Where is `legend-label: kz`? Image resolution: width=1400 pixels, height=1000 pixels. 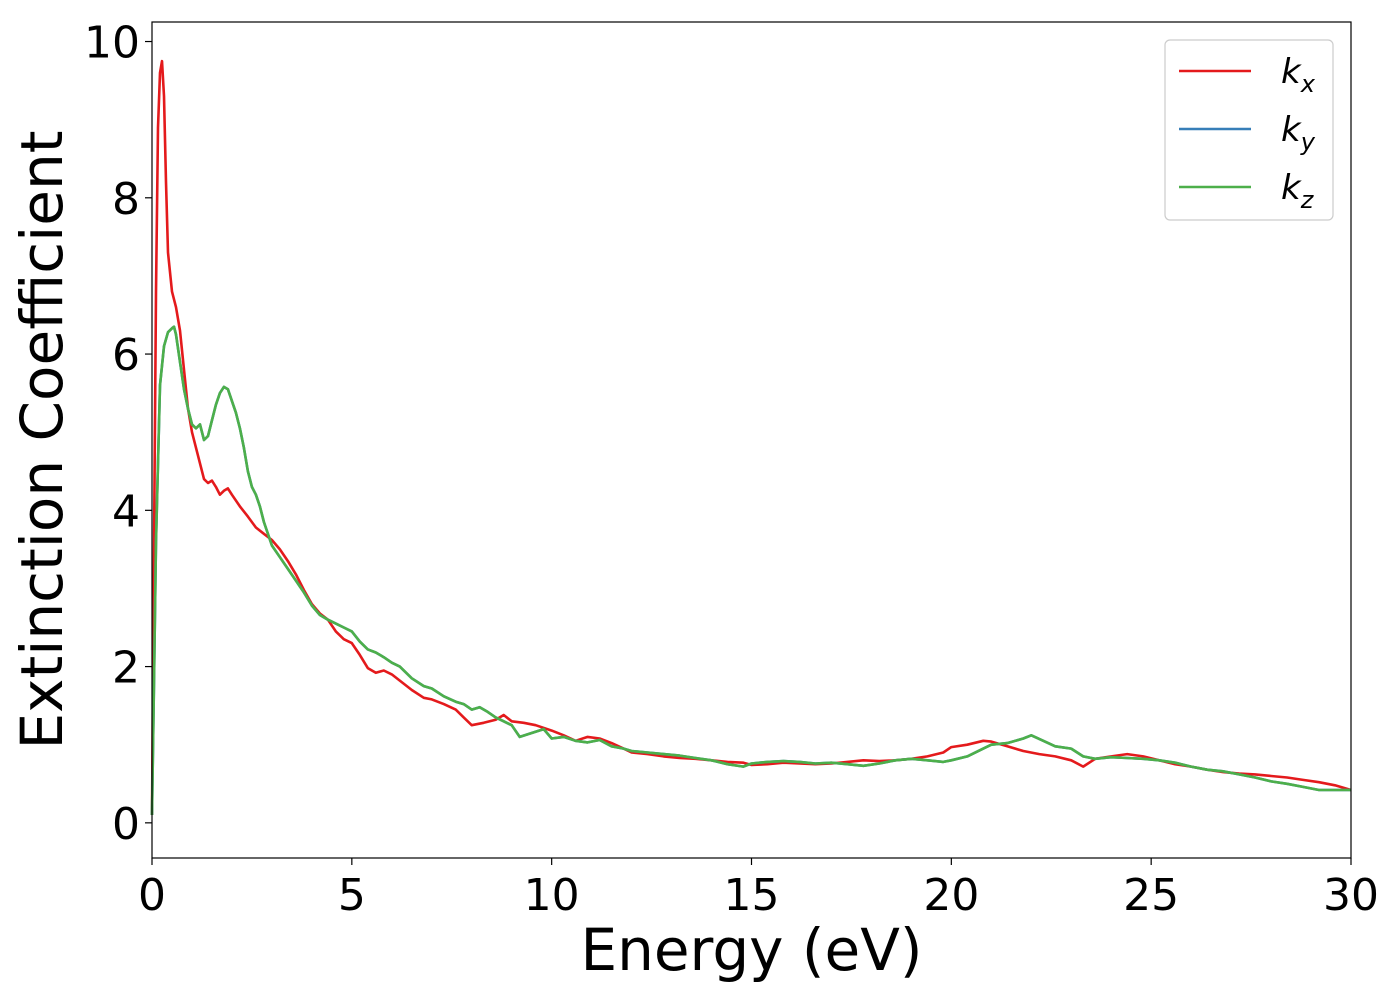 legend-label: kz is located at coordinates (1298, 191).